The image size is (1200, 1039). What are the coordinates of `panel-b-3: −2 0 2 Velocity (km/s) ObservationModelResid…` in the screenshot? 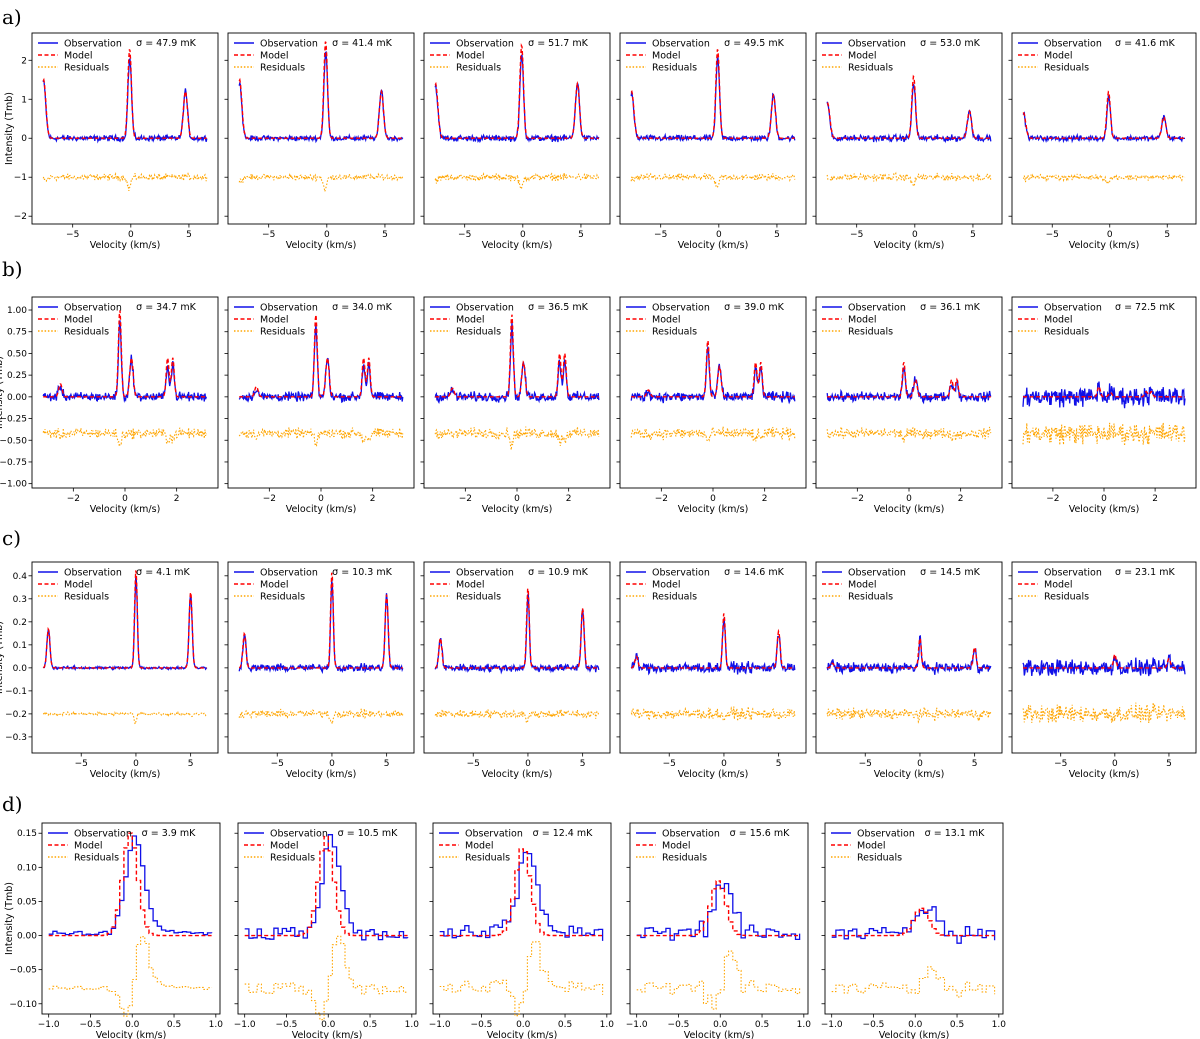 It's located at (515, 405).